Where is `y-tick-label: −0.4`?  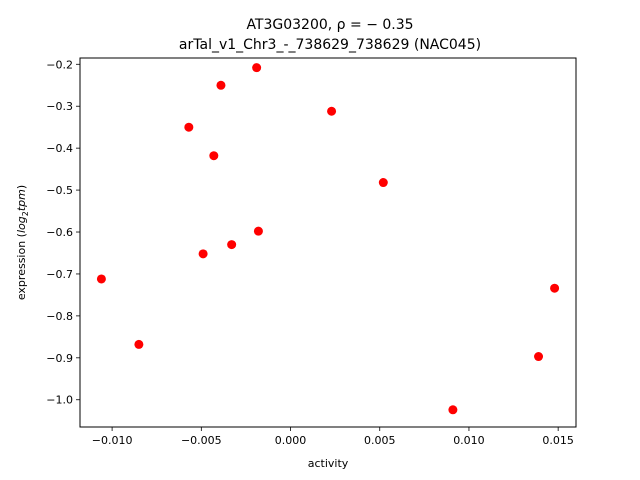
y-tick-label: −0.4 is located at coordinates (59, 148).